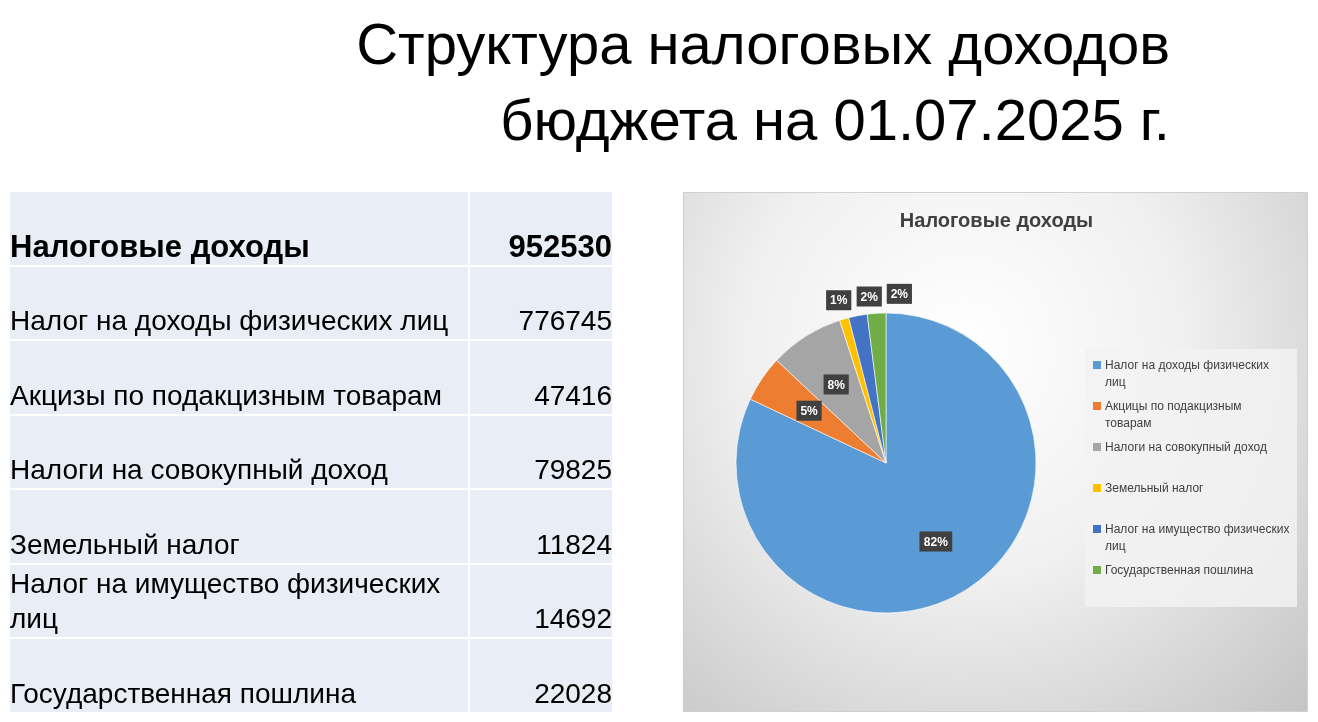 This screenshot has width=1318, height=722. Describe the element at coordinates (160, 246) in the screenshot. I see `category-label: Налоговые доходы` at that location.